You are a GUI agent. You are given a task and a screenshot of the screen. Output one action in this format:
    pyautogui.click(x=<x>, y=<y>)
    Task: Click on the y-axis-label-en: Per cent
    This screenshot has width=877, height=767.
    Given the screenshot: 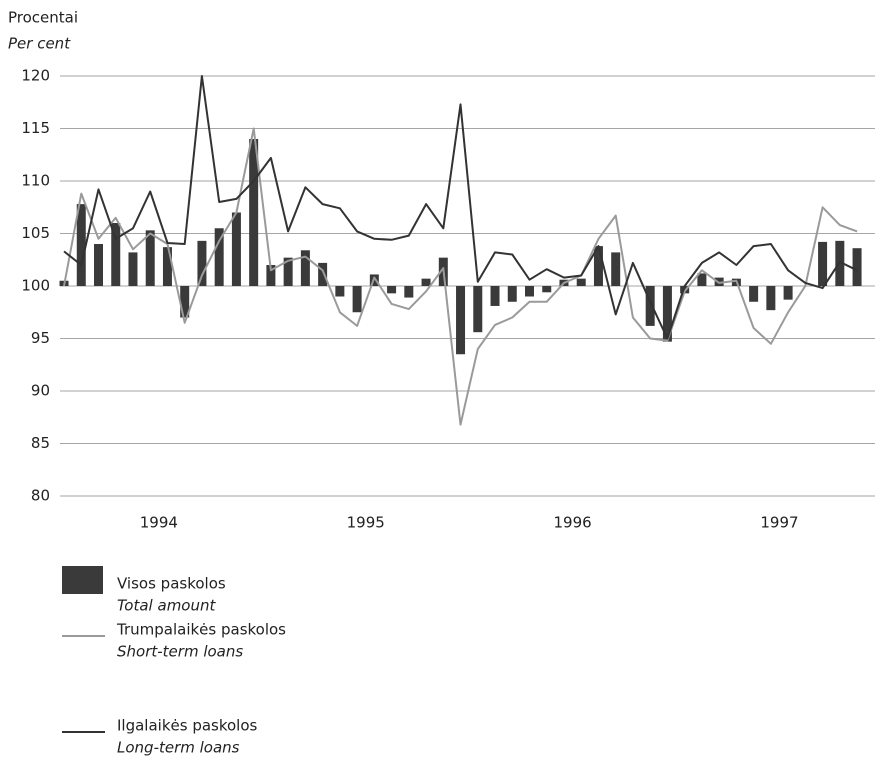 What is the action you would take?
    pyautogui.click(x=39, y=44)
    